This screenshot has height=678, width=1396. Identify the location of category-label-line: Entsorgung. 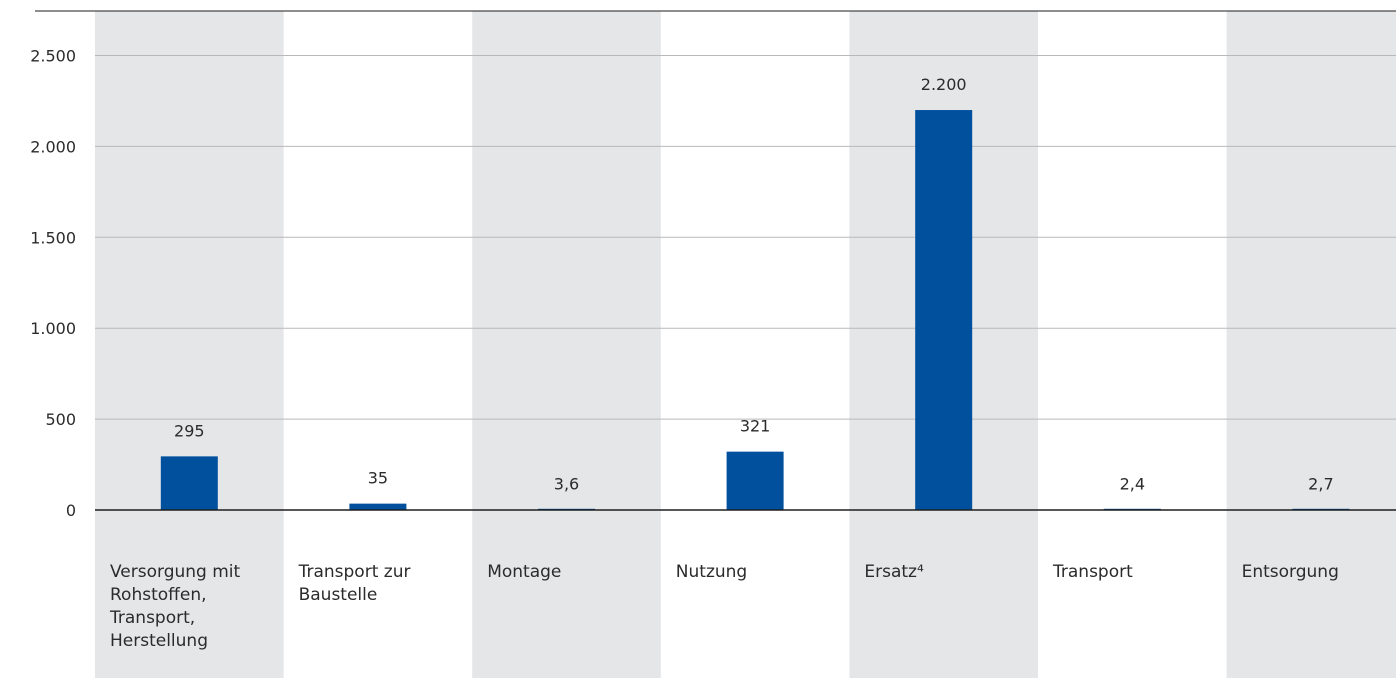
(1290, 572).